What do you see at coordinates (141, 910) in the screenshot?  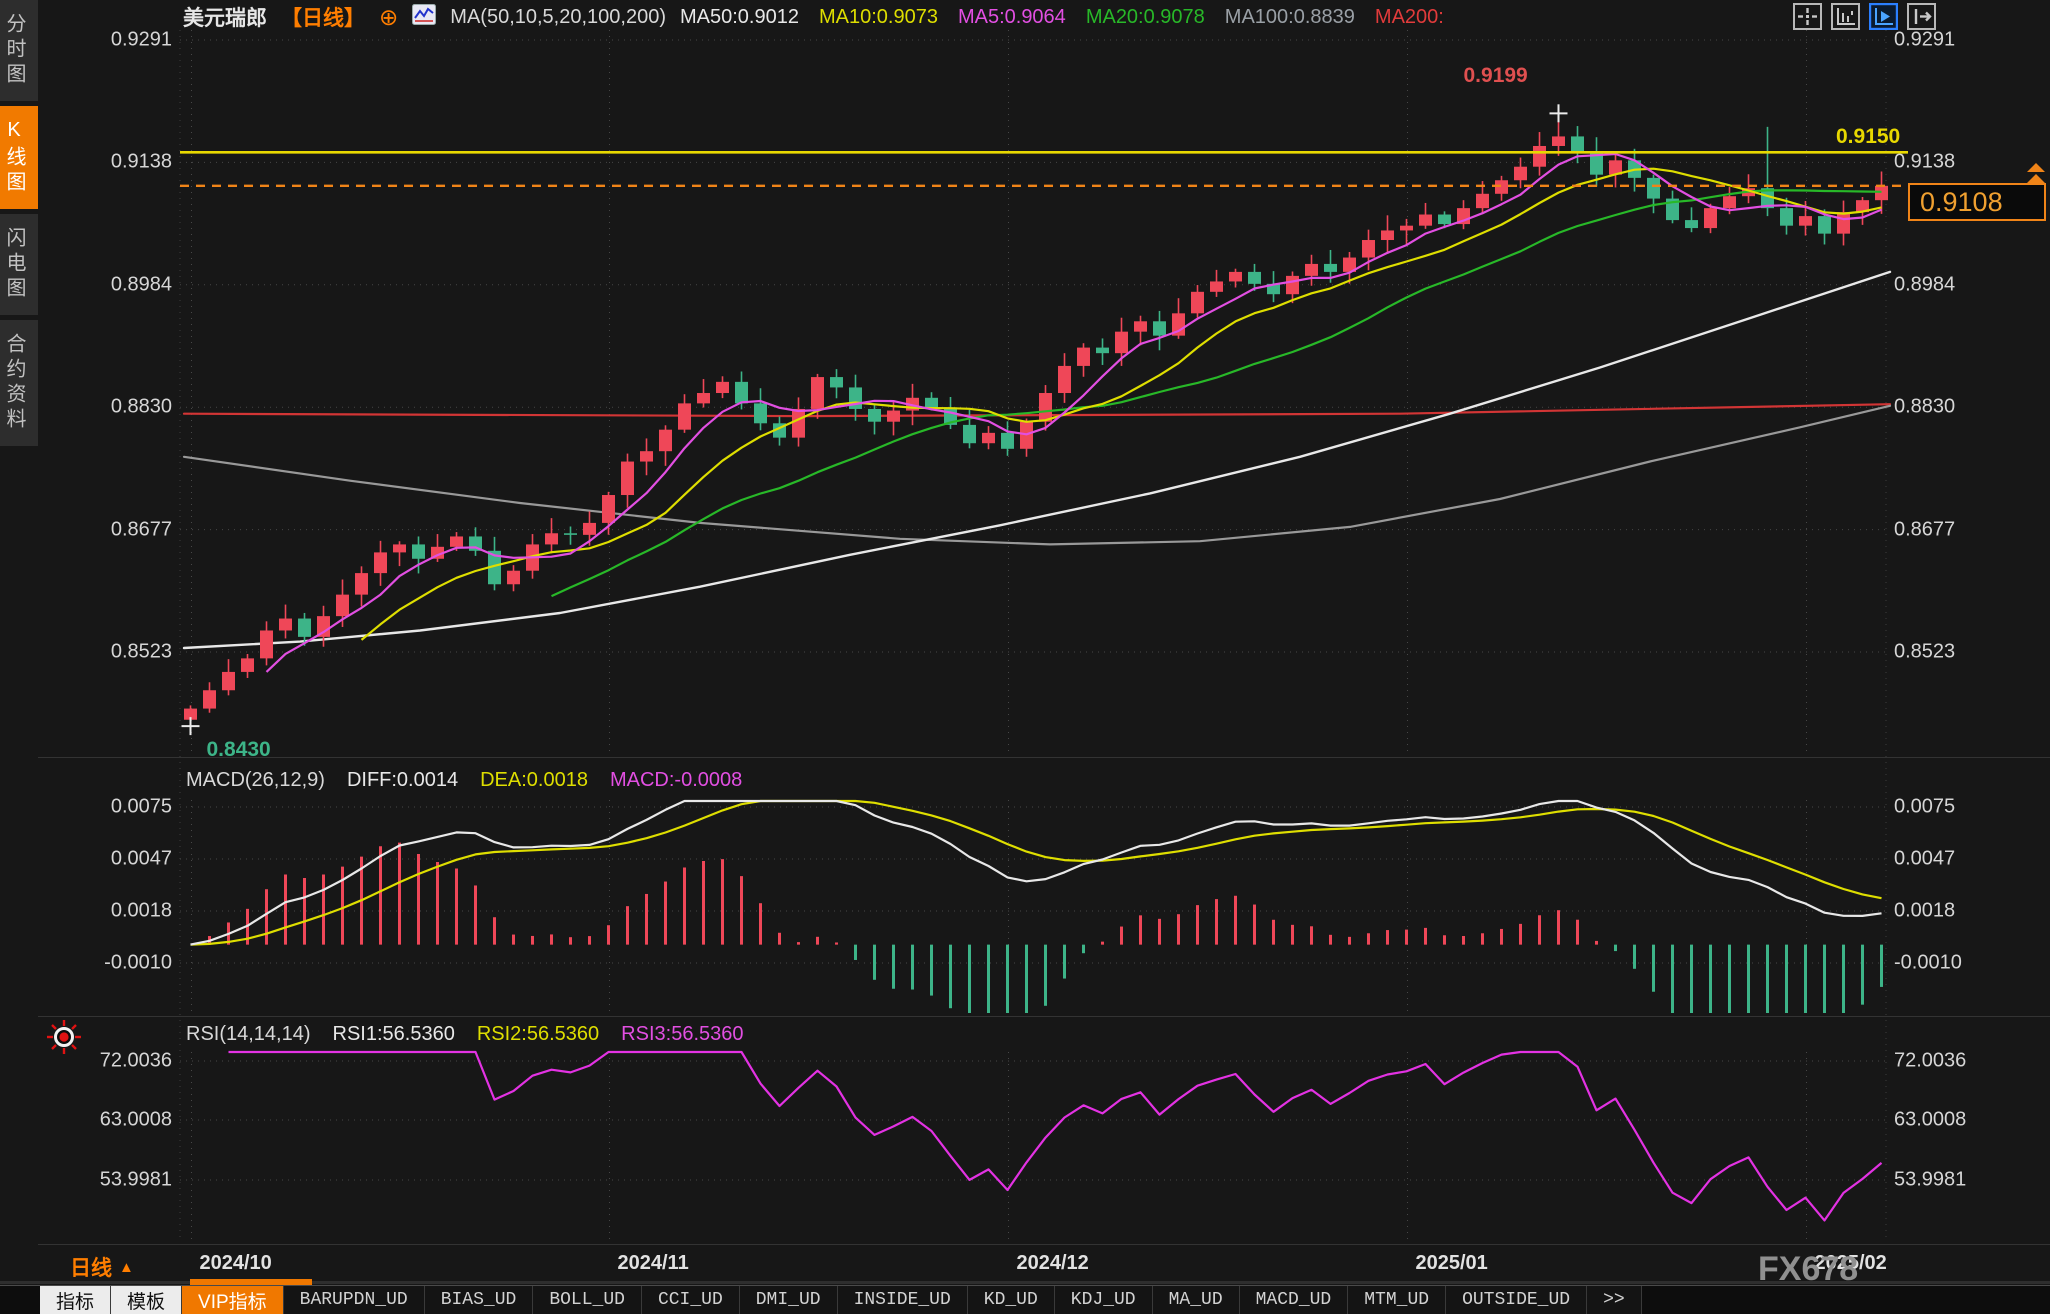 I see `macd-axis-label-left: 0.0018` at bounding box center [141, 910].